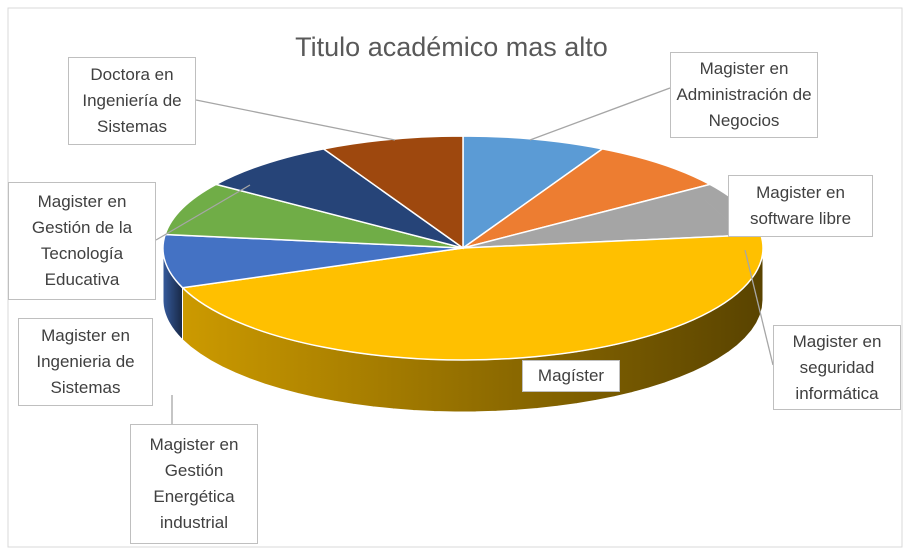 This screenshot has width=903, height=548. What do you see at coordinates (132, 101) in the screenshot?
I see `data-label: Doctora en Ingeniería de Sistemas` at bounding box center [132, 101].